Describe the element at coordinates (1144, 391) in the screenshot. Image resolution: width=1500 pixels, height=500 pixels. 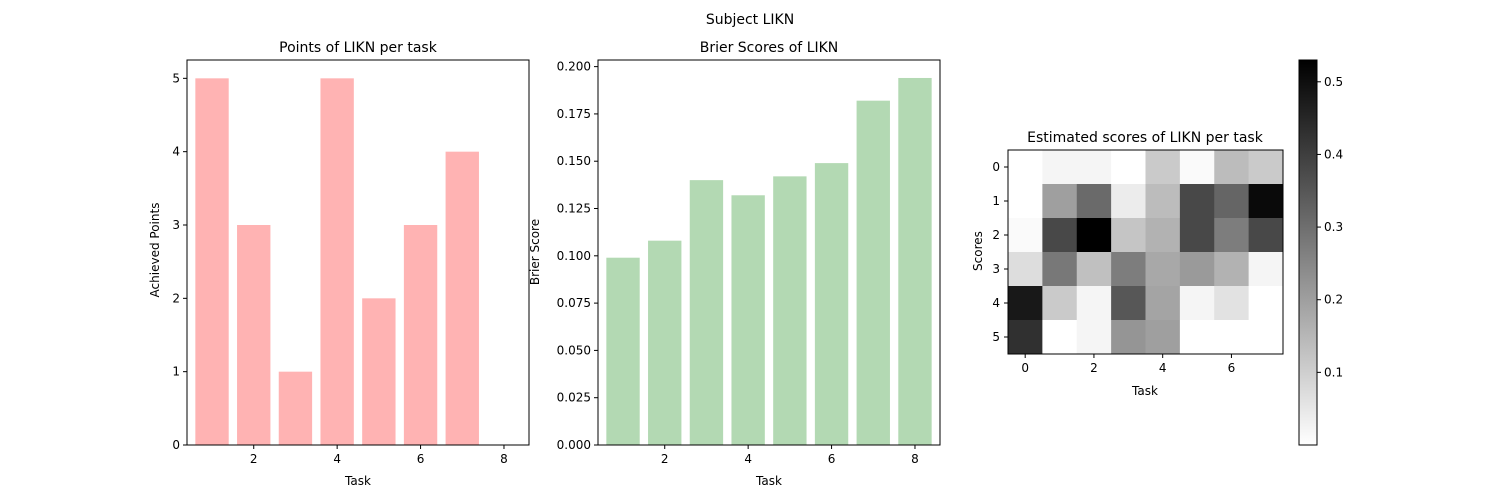
I see `heatmap-x-axis-label: Task` at that location.